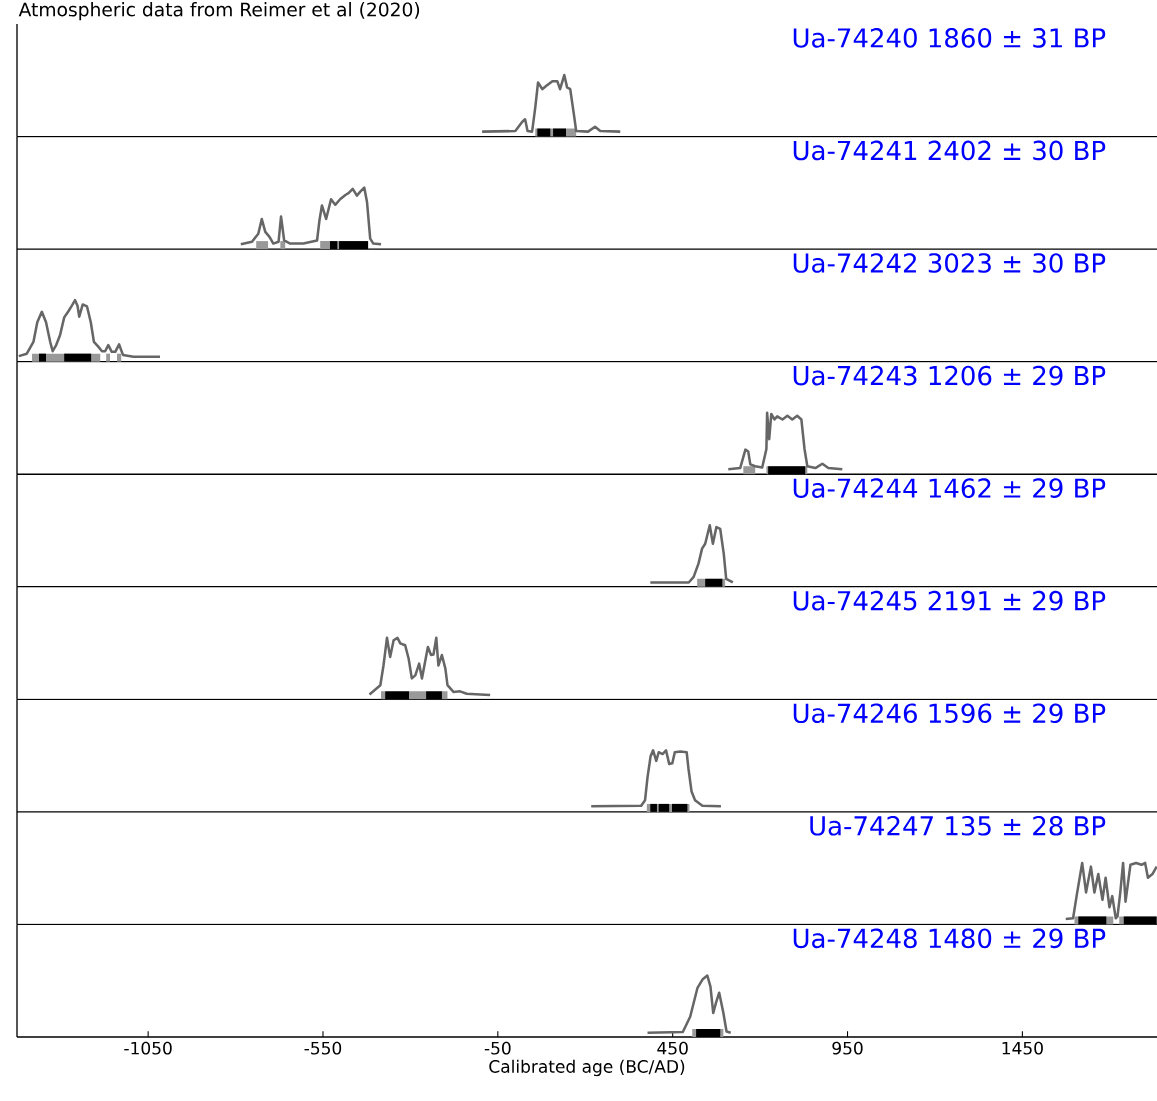 Image resolution: width=1157 pixels, height=1101 pixels. I want to click on text: Atmospheric data from Reimer et al (2020), so click(219, 11).